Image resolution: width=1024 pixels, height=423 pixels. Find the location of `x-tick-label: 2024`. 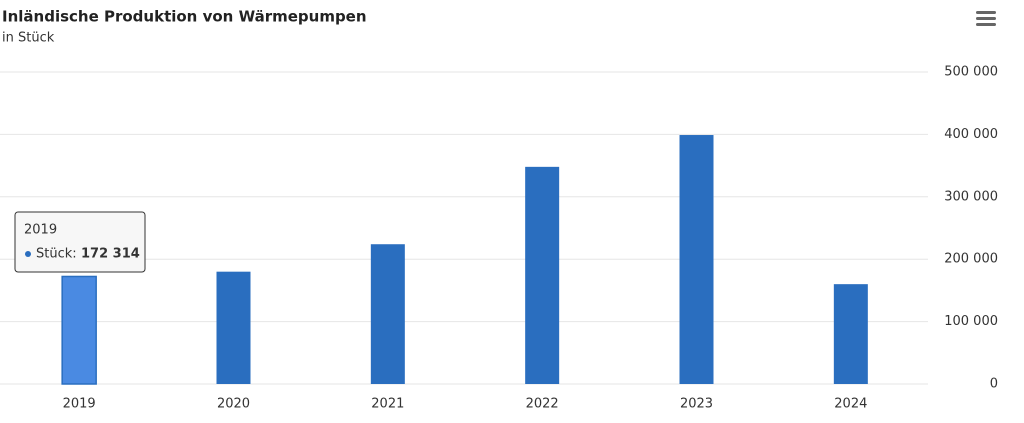

x-tick-label: 2024 is located at coordinates (850, 404).